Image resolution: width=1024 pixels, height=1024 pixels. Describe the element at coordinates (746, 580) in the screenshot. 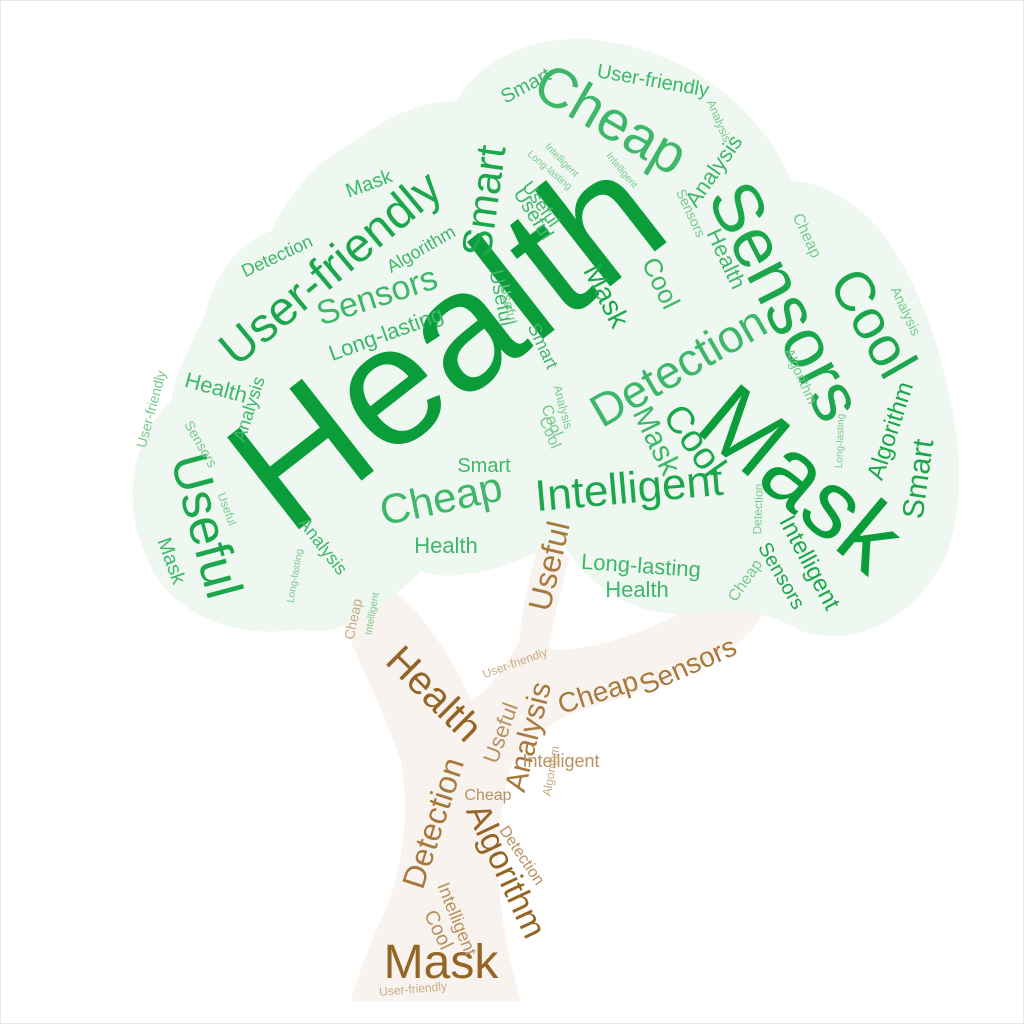

I see `canopy-word-cheap: Cheap` at that location.